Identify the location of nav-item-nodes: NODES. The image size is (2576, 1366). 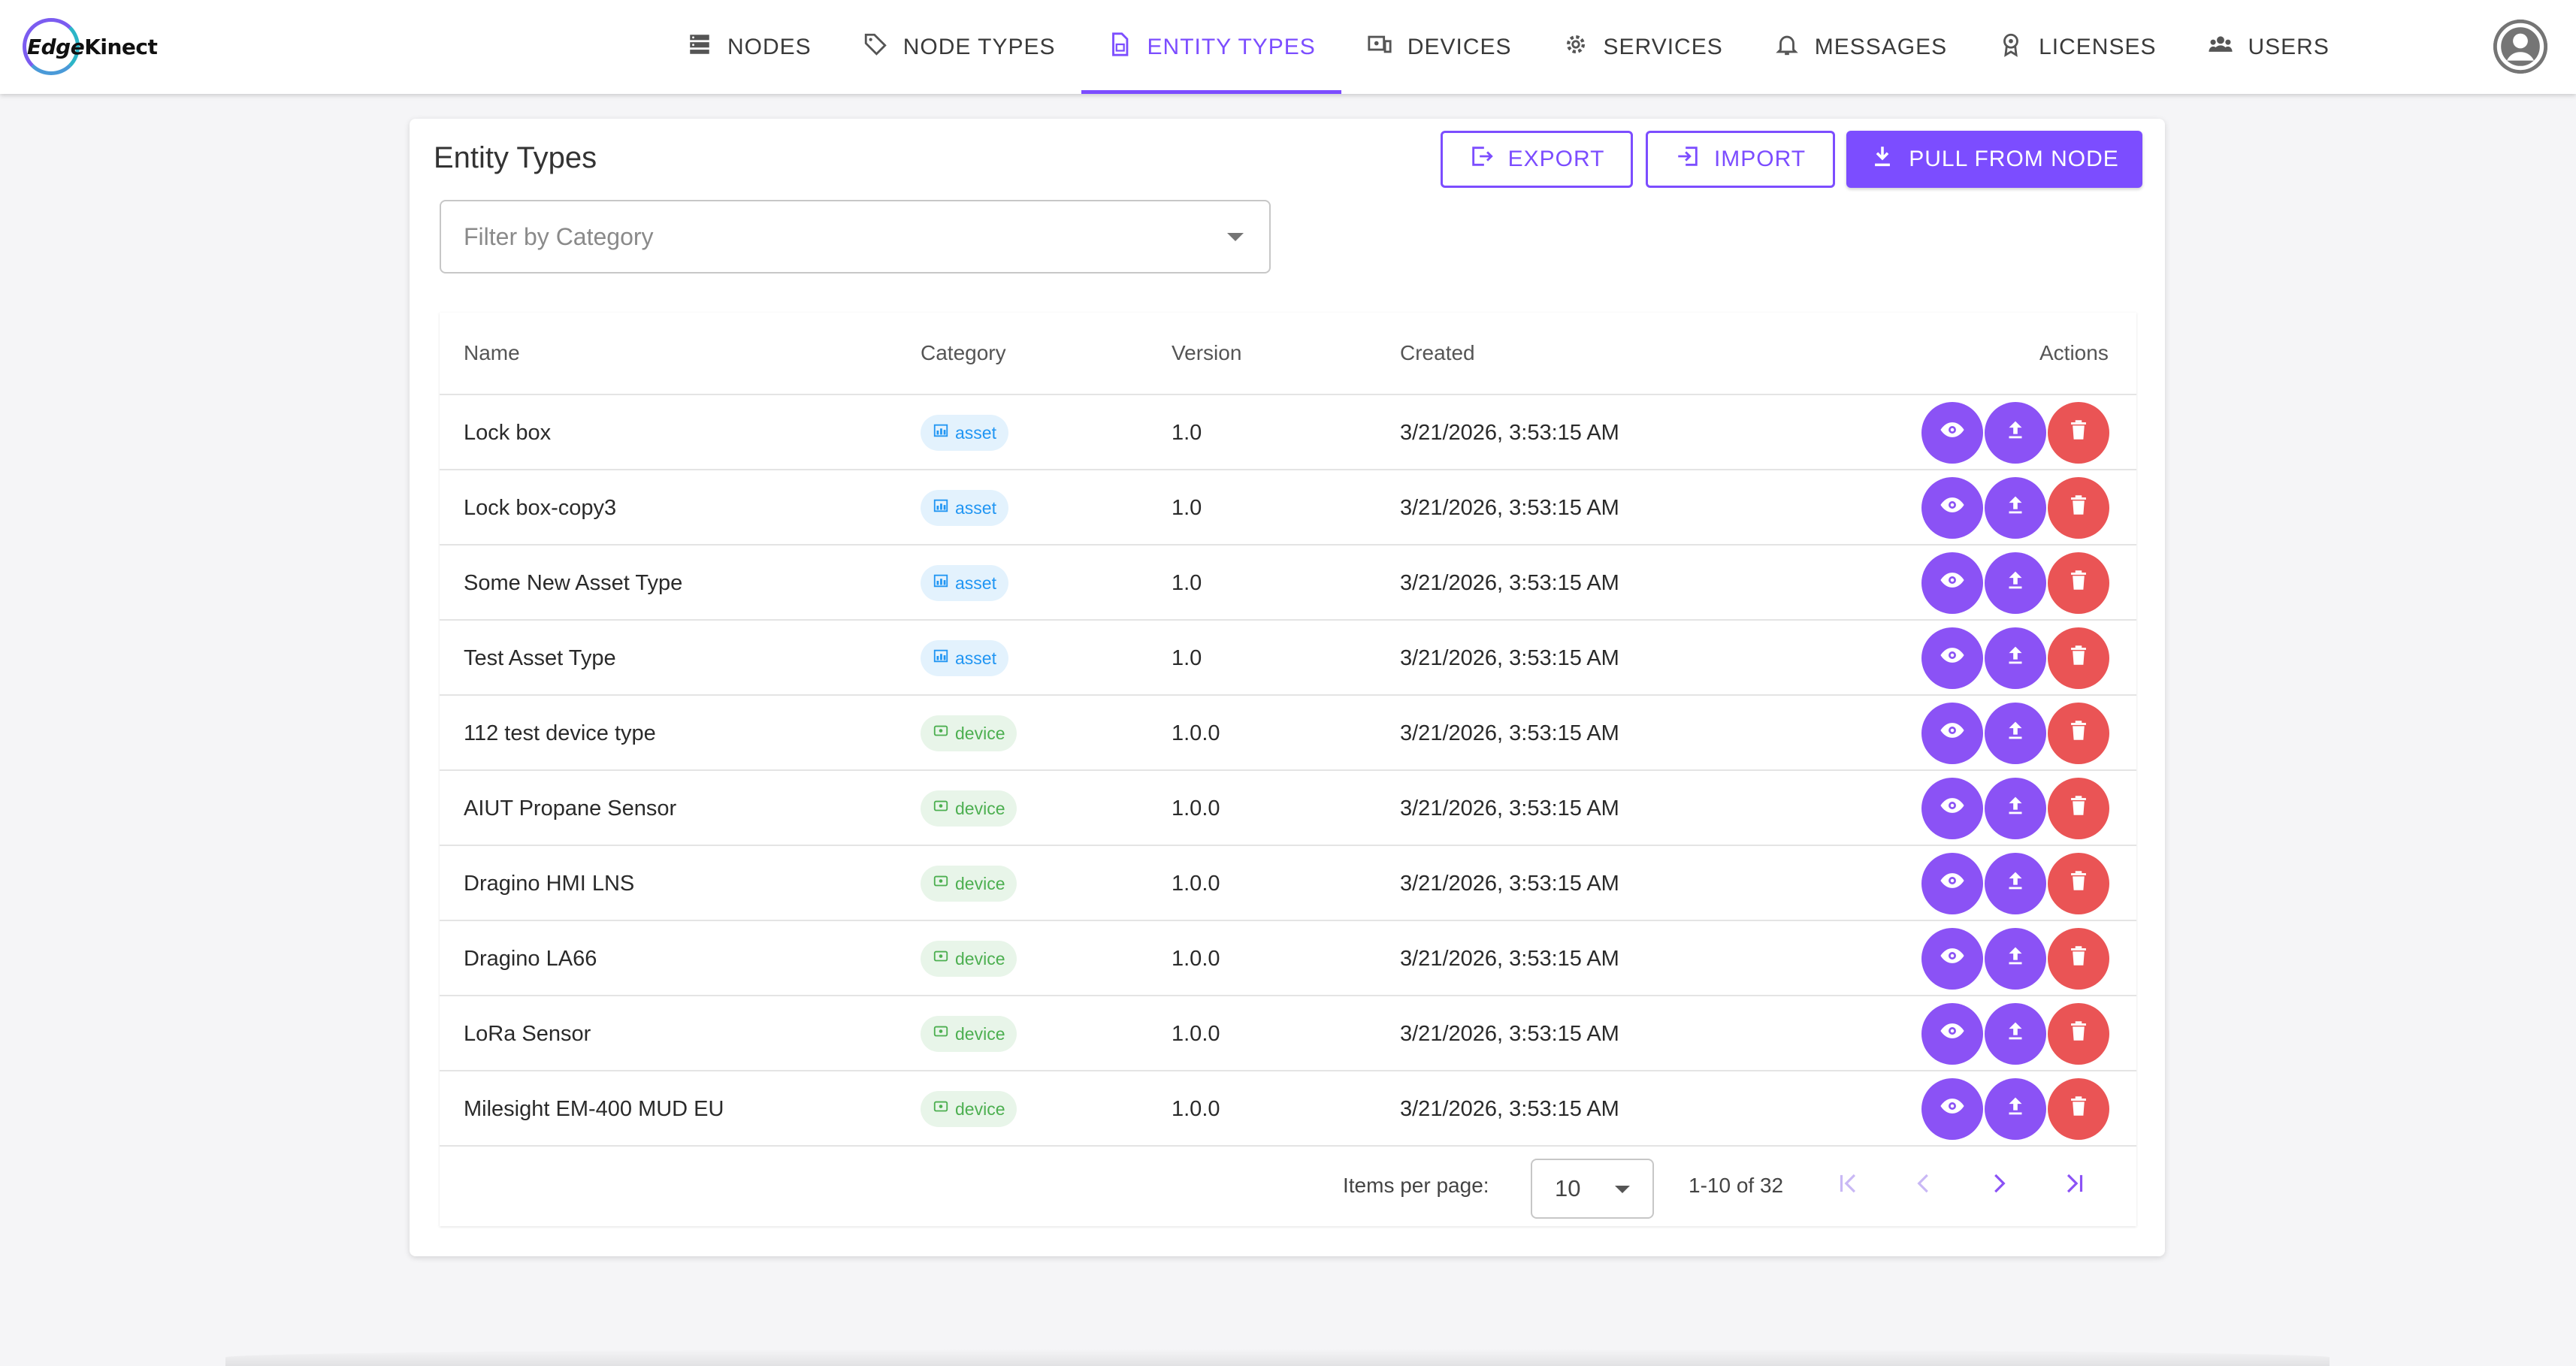
(749, 47).